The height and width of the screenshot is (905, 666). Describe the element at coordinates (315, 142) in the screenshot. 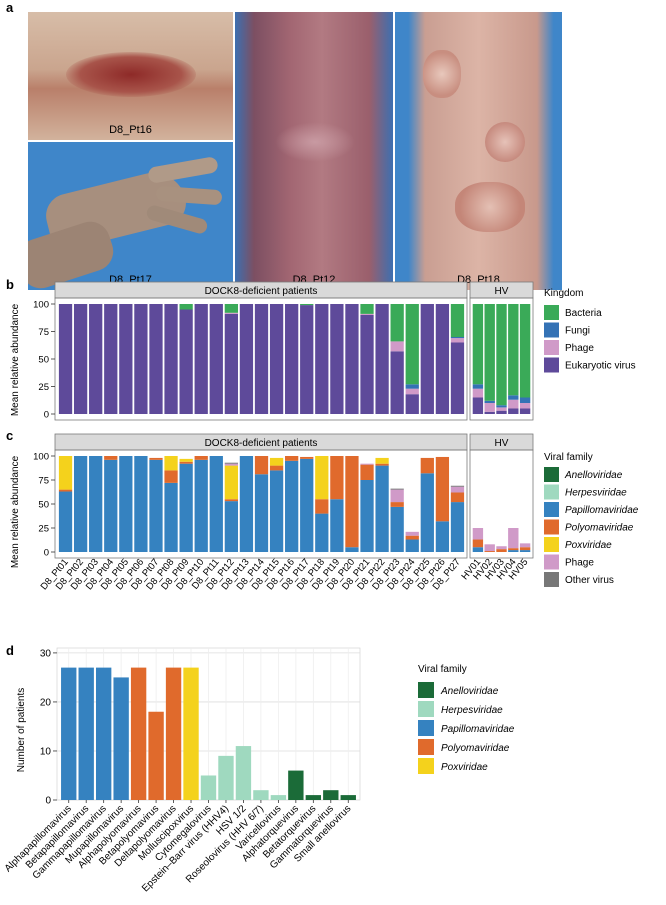

I see `knee-scar-shape` at that location.